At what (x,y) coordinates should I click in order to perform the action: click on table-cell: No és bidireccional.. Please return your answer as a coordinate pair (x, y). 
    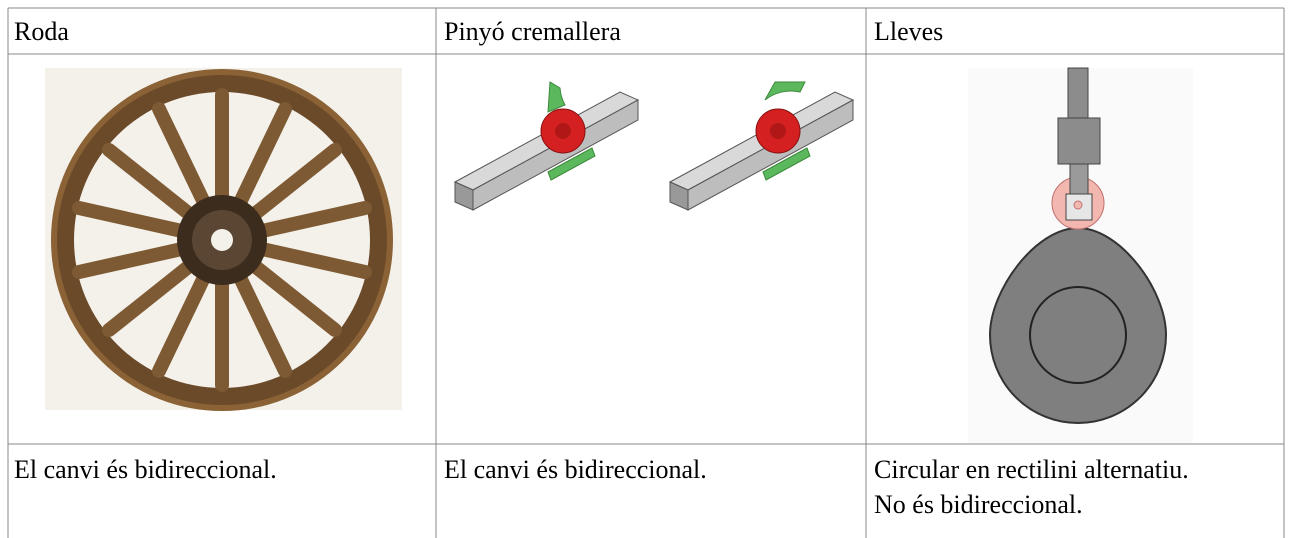
    Looking at the image, I should click on (978, 504).